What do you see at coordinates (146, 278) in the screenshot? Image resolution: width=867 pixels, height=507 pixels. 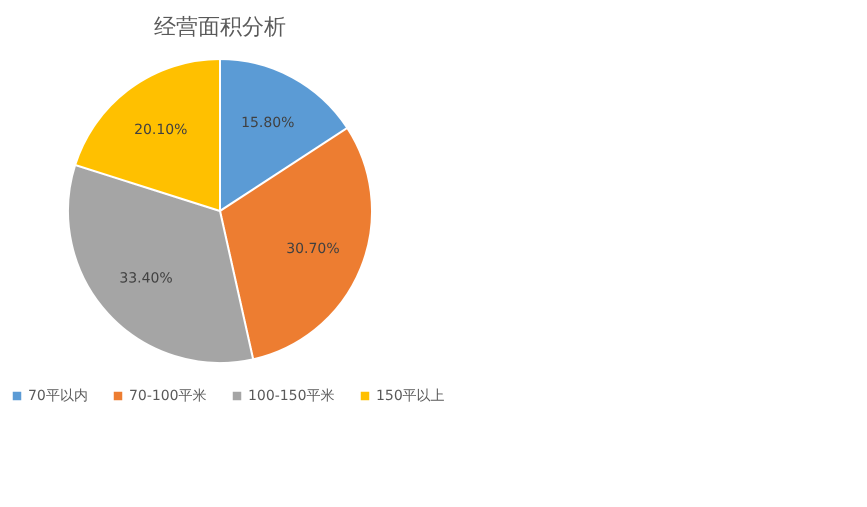 I see `data-label: 33.40%` at bounding box center [146, 278].